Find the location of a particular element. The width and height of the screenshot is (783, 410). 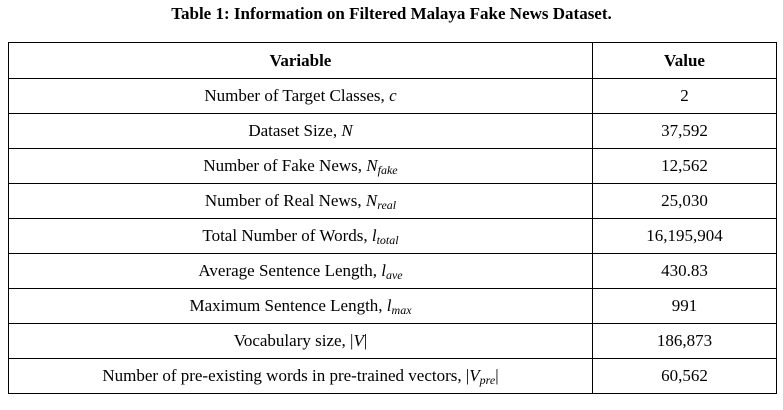

variable-symbol: c is located at coordinates (393, 95).